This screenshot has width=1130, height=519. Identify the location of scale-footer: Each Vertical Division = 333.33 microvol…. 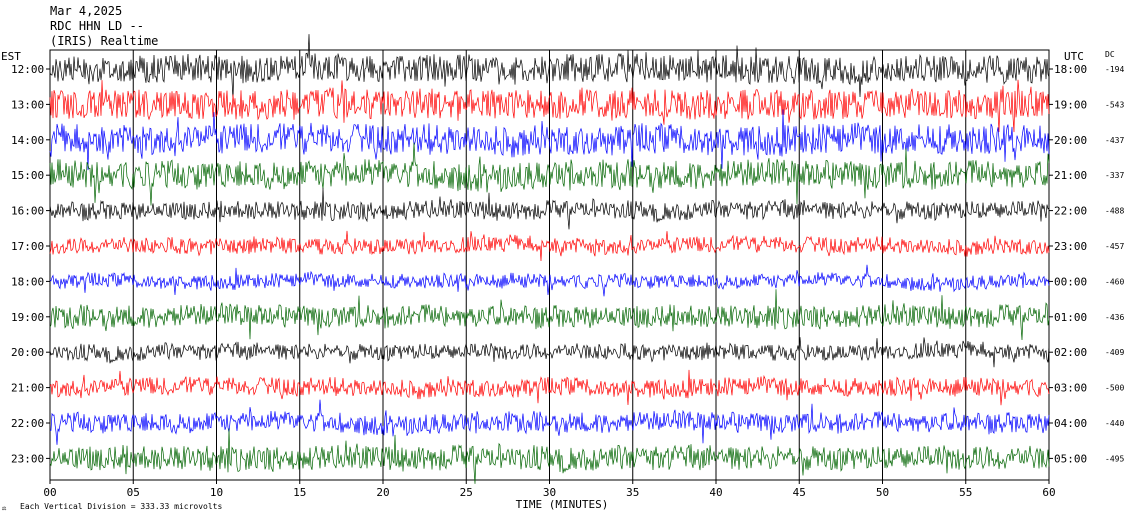
(121, 506).